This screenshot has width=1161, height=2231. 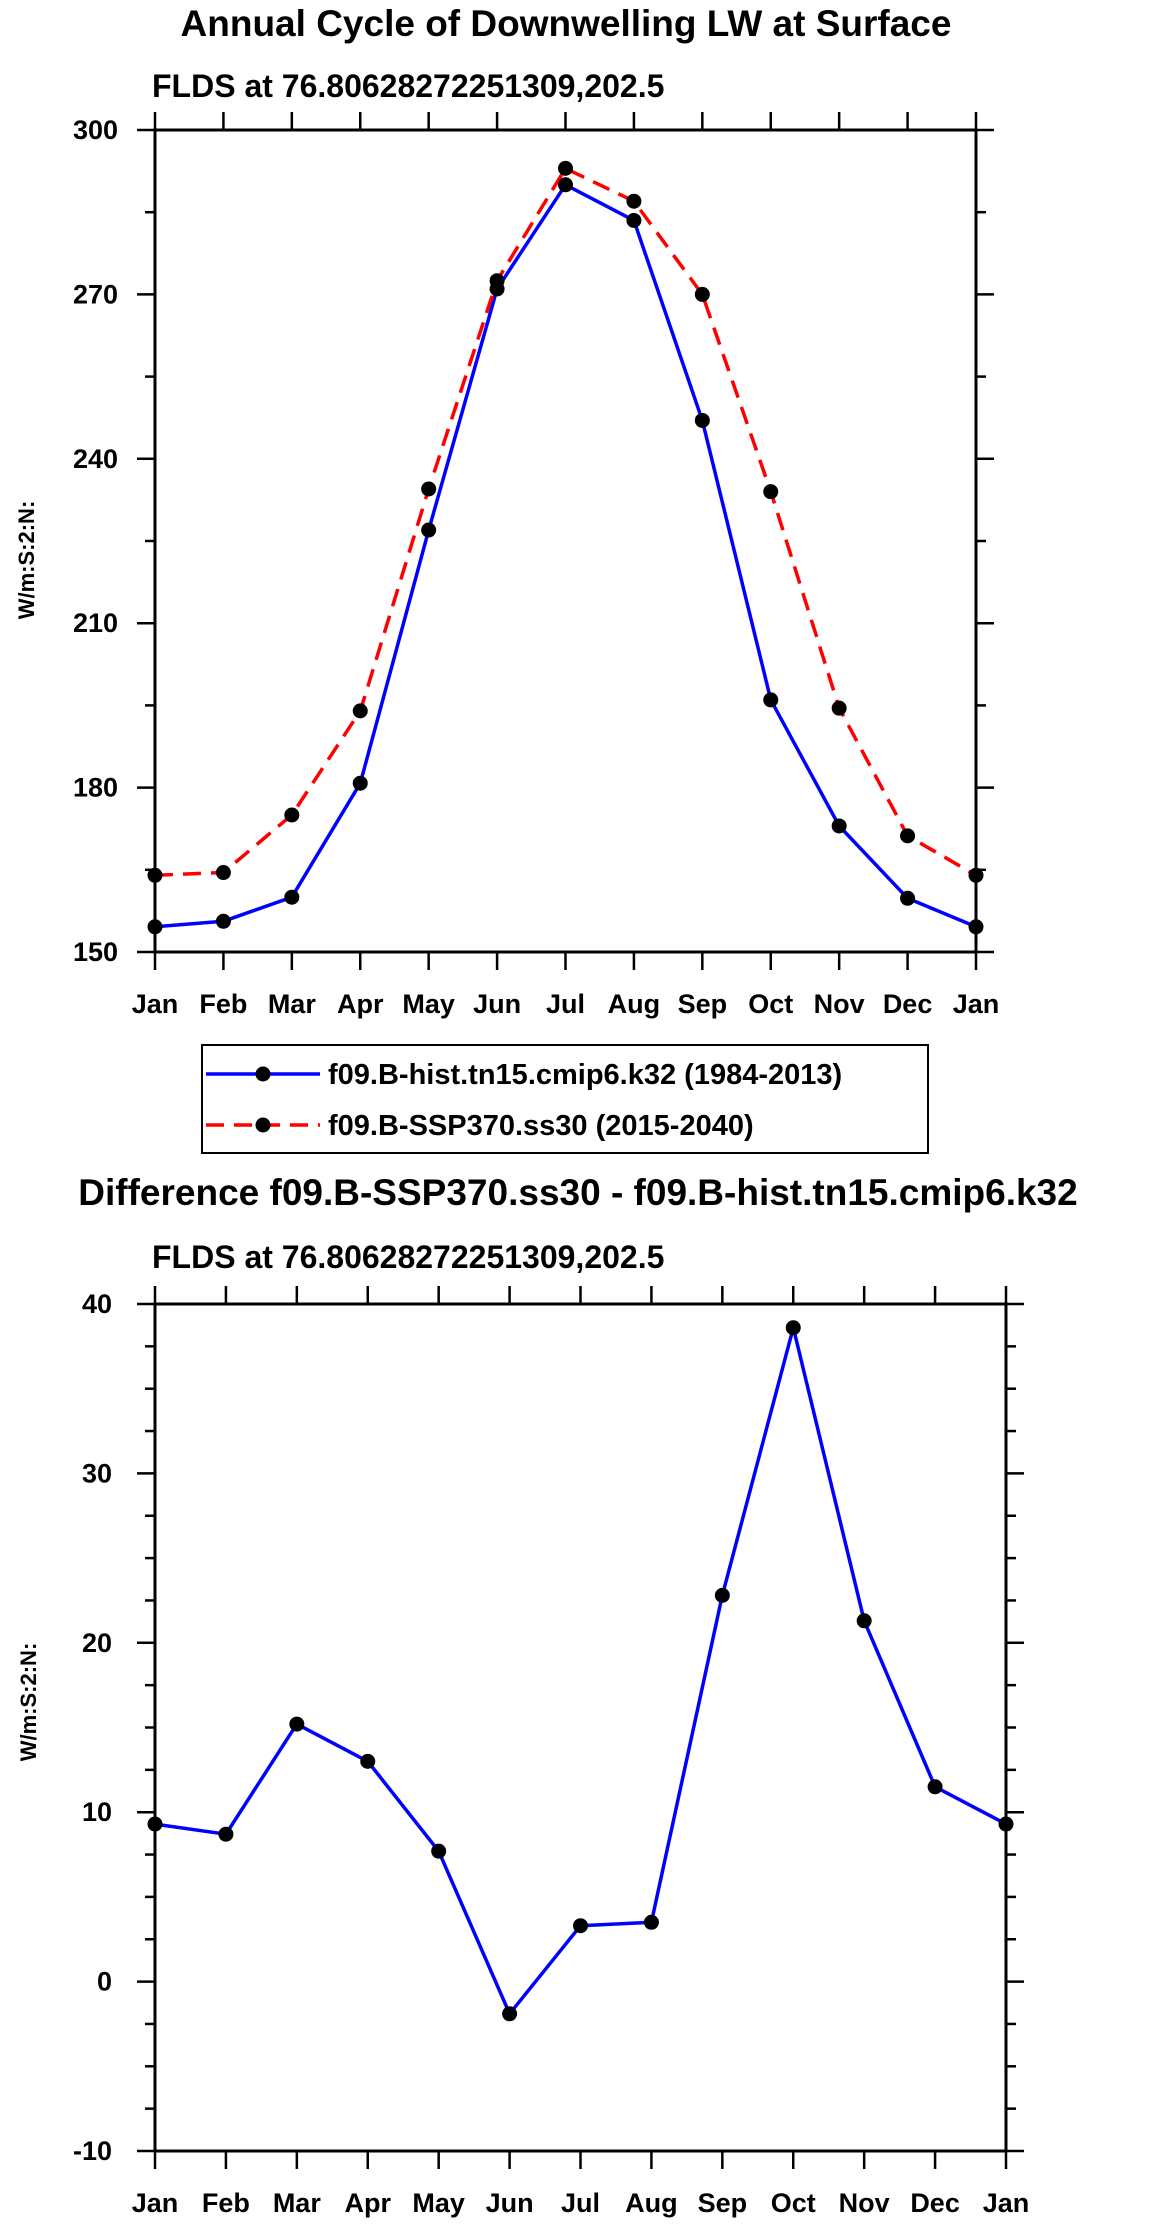 I want to click on chart2-y-tick-label: 0, so click(x=104, y=1982).